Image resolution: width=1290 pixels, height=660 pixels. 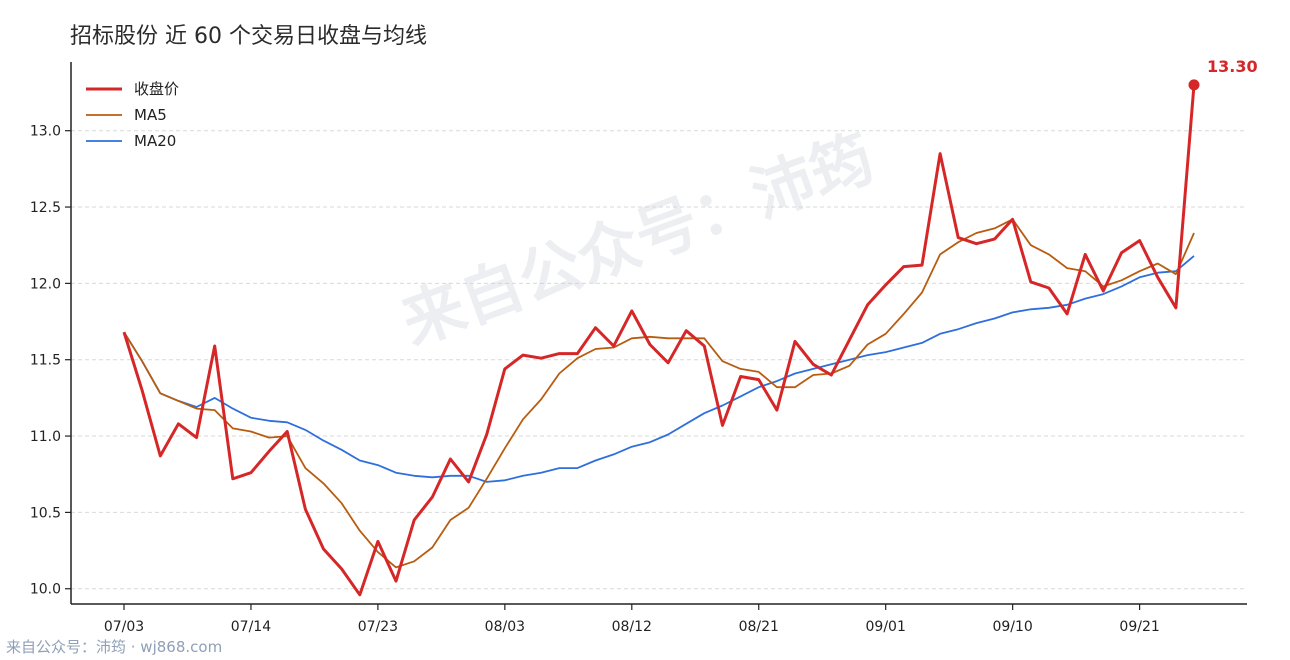 What do you see at coordinates (45, 132) in the screenshot?
I see `y-tick-label: 13.0` at bounding box center [45, 132].